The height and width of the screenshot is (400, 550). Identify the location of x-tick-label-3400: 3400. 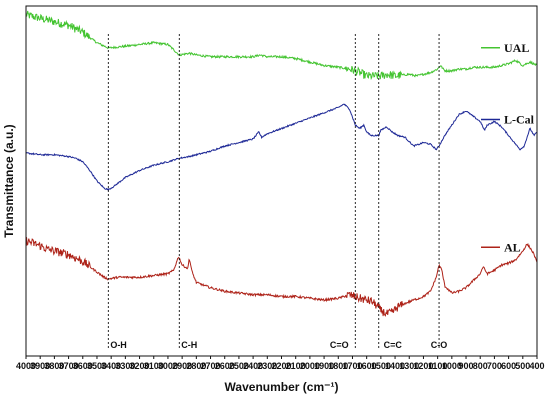
(111, 366).